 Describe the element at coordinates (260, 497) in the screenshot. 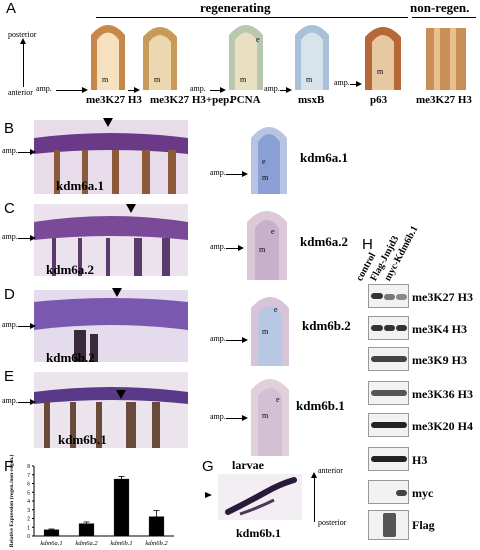

I see `larvae-image` at that location.